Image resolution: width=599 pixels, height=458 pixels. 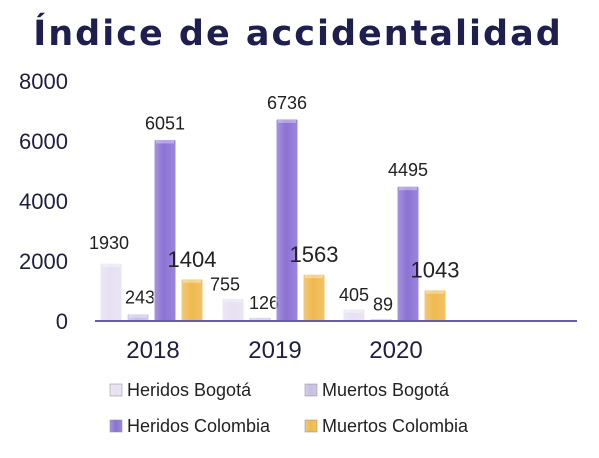 I want to click on legend-label: Heridos Bogotá, so click(x=189, y=390).